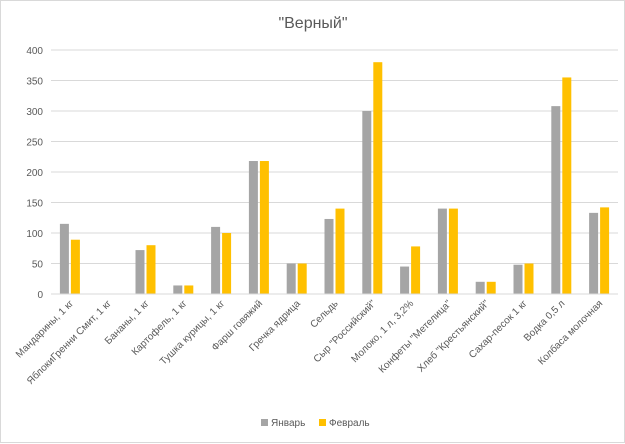  I want to click on y-tick-label: 300, so click(34, 112).